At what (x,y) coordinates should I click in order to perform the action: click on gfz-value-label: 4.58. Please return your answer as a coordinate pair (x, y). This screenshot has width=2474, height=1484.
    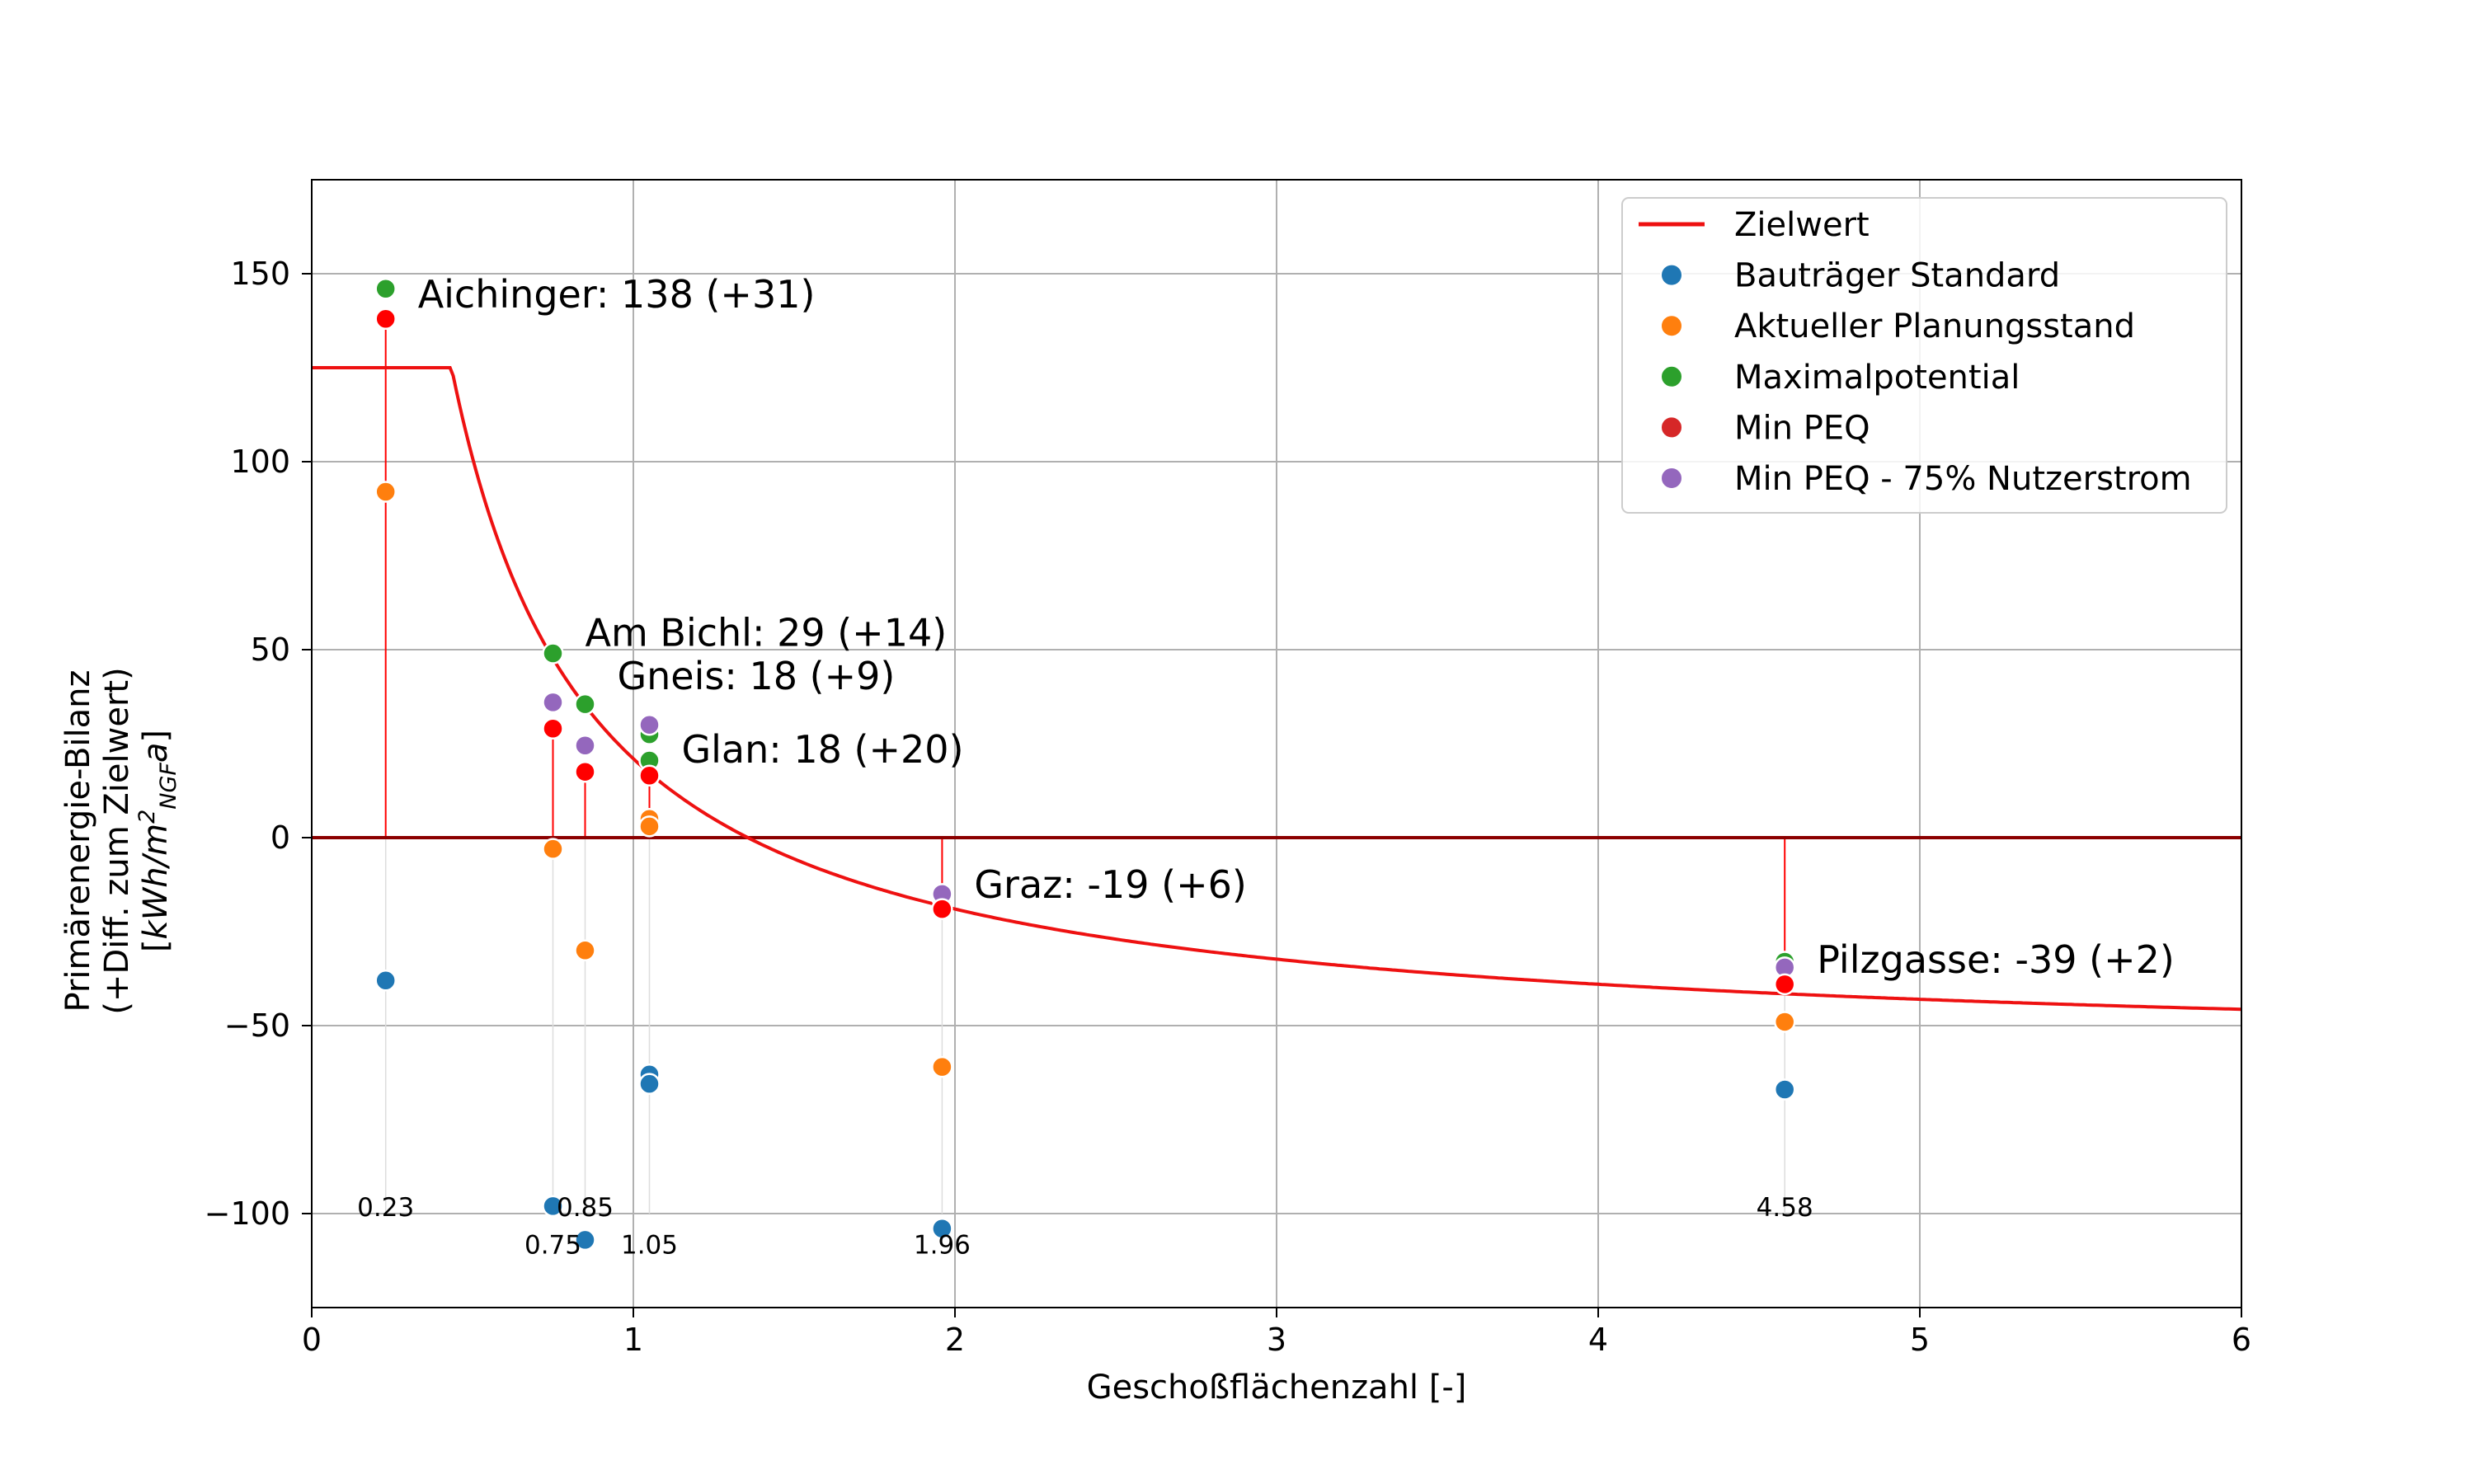
    Looking at the image, I should click on (1785, 1208).